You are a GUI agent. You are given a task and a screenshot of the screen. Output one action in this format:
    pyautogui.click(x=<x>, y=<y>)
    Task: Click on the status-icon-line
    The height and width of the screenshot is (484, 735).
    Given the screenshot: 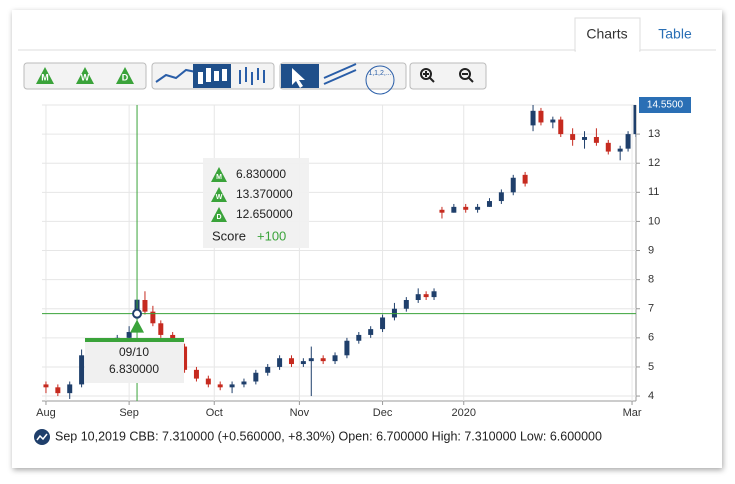 What is the action you would take?
    pyautogui.click(x=42, y=437)
    